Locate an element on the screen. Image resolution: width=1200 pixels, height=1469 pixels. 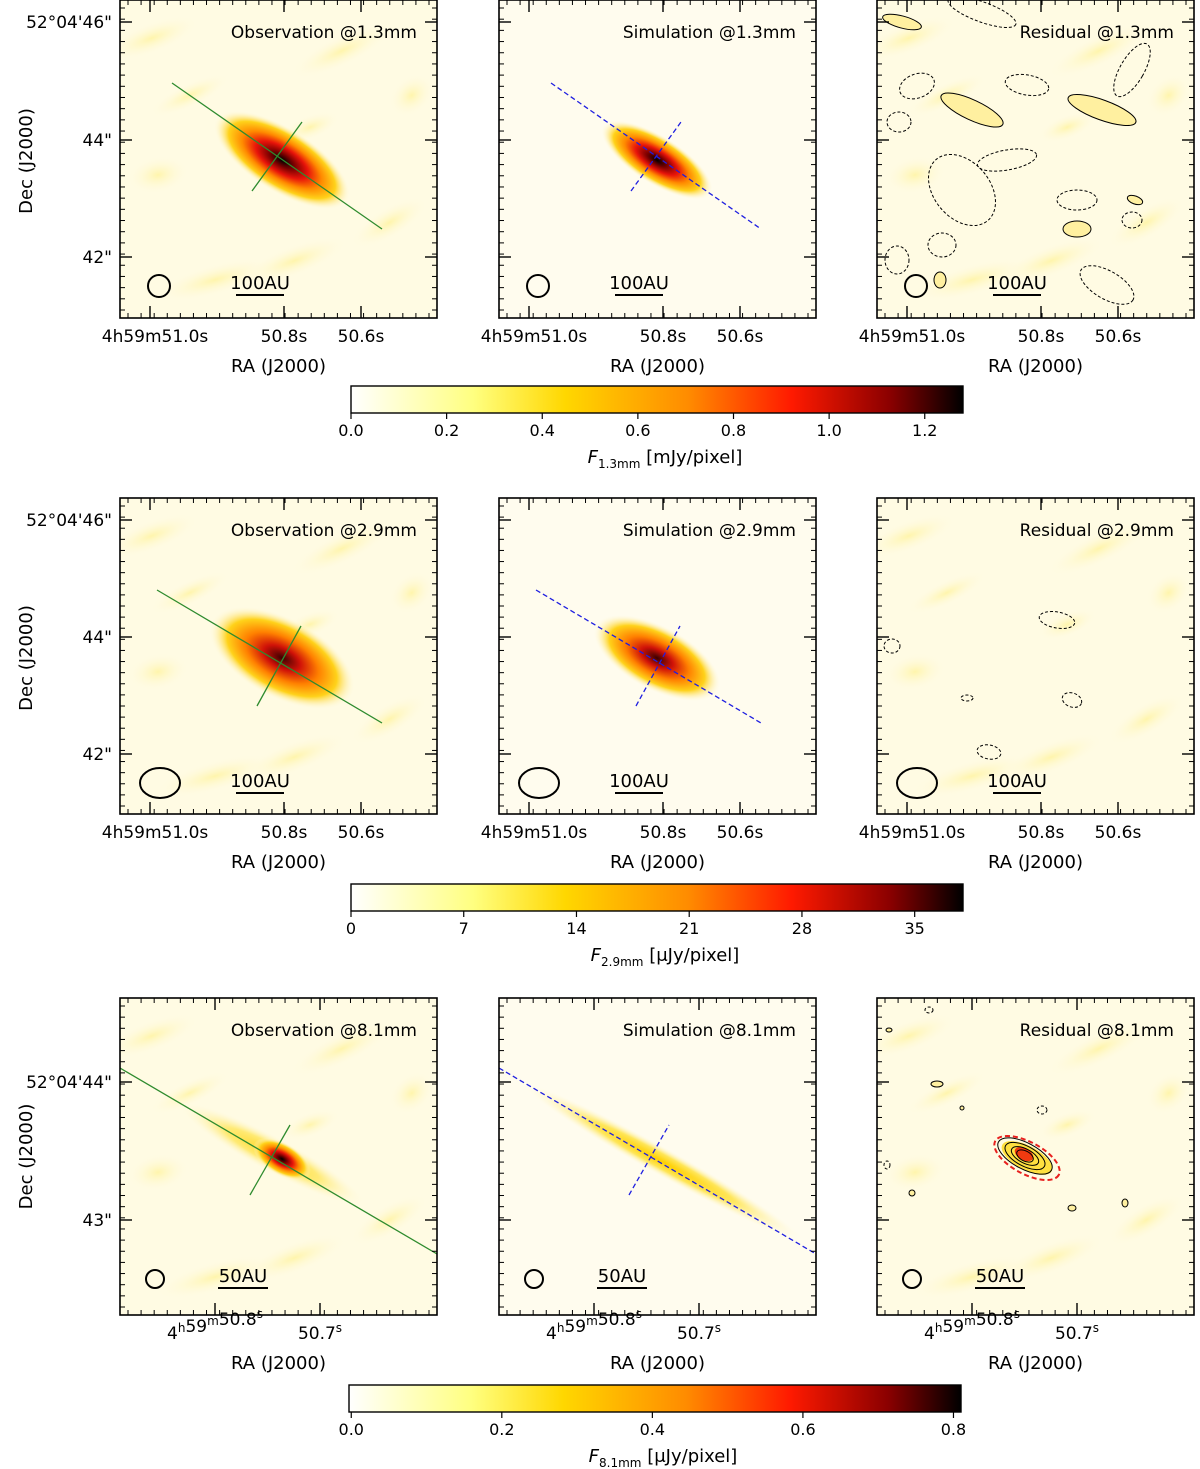
colorbar-label-sub: 8.1mm is located at coordinates (620, 1462).